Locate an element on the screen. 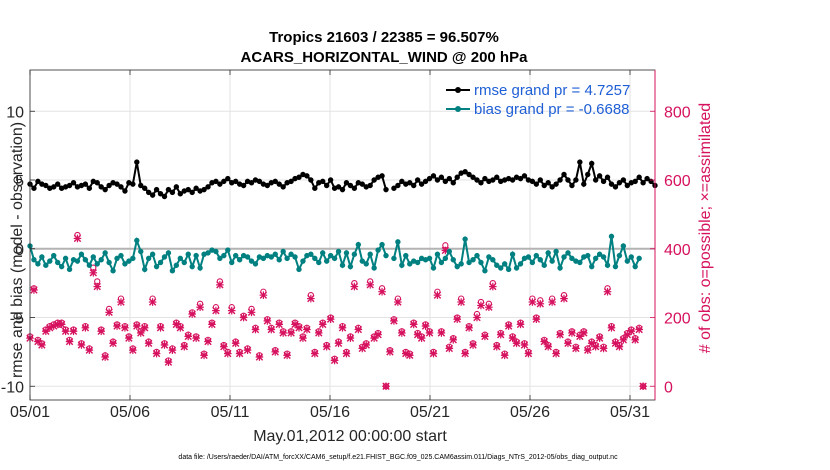 Image resolution: width=830 pixels, height=470 pixels. left-tick-label: 0 is located at coordinates (19, 250).